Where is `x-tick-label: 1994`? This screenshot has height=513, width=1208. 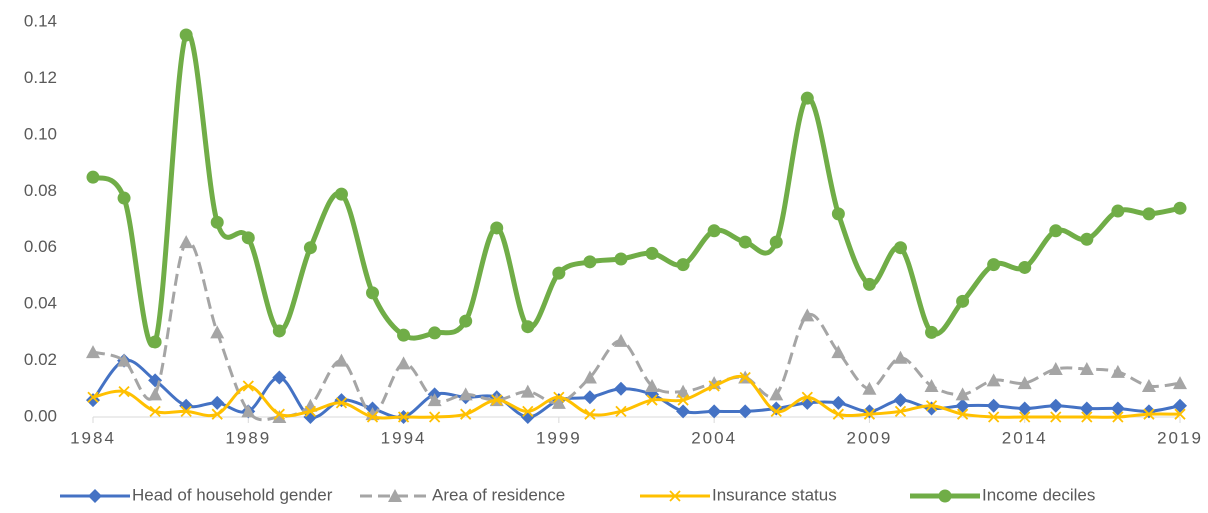 x-tick-label: 1994 is located at coordinates (404, 437).